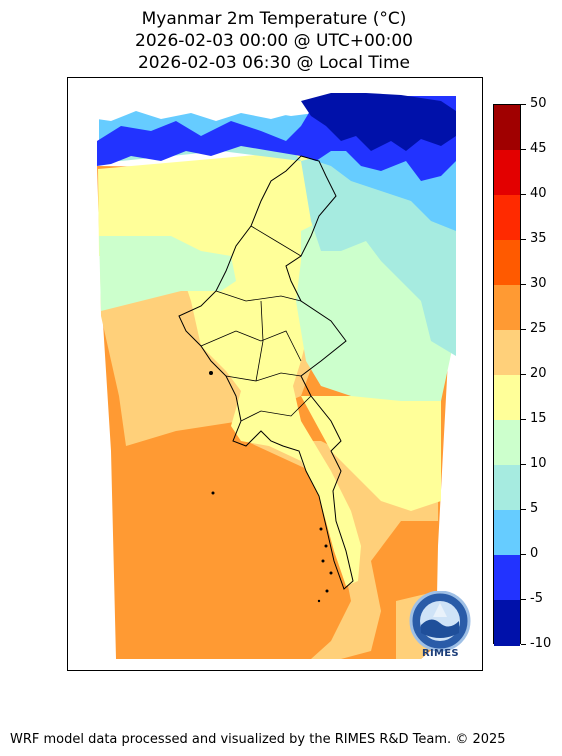 This screenshot has width=562, height=756. I want to click on colorbar-tick-label: -5, so click(536, 598).